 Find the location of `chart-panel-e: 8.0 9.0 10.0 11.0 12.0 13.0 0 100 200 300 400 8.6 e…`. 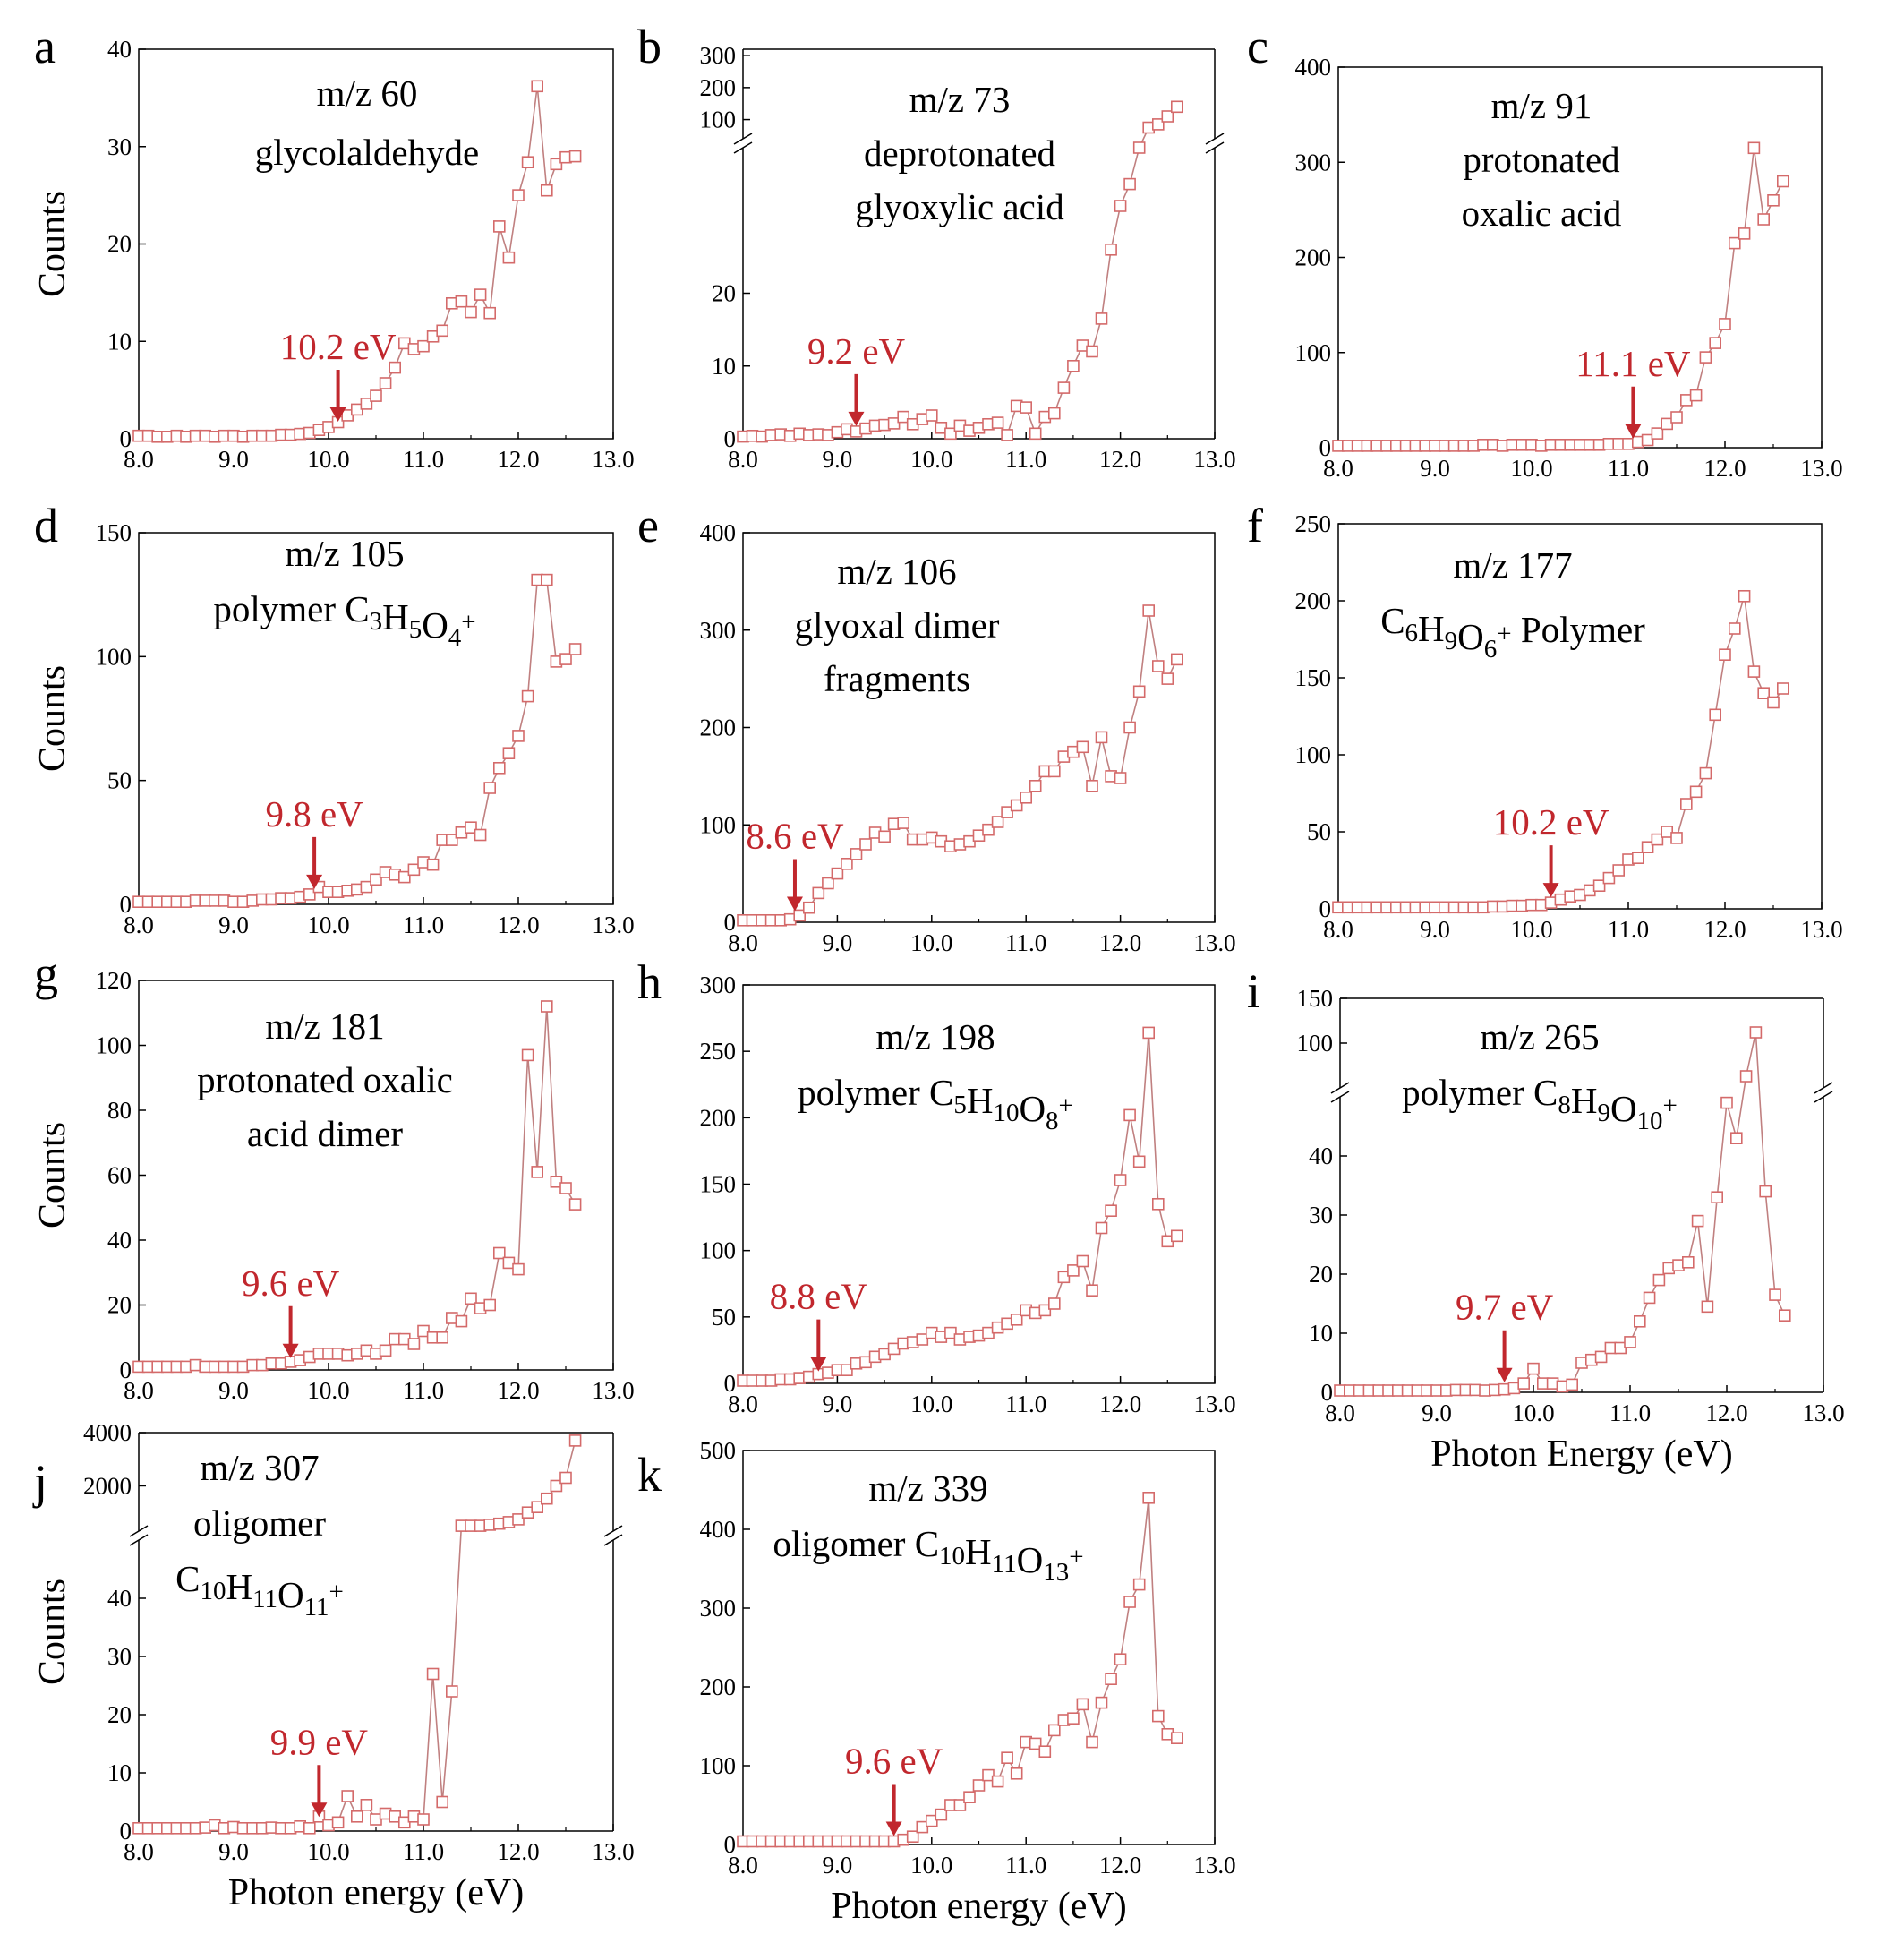

chart-panel-e: 8.0 9.0 10.0 11.0 12.0 13.0 0 100 200 300 400 8.6 e… is located at coordinates (936, 727).